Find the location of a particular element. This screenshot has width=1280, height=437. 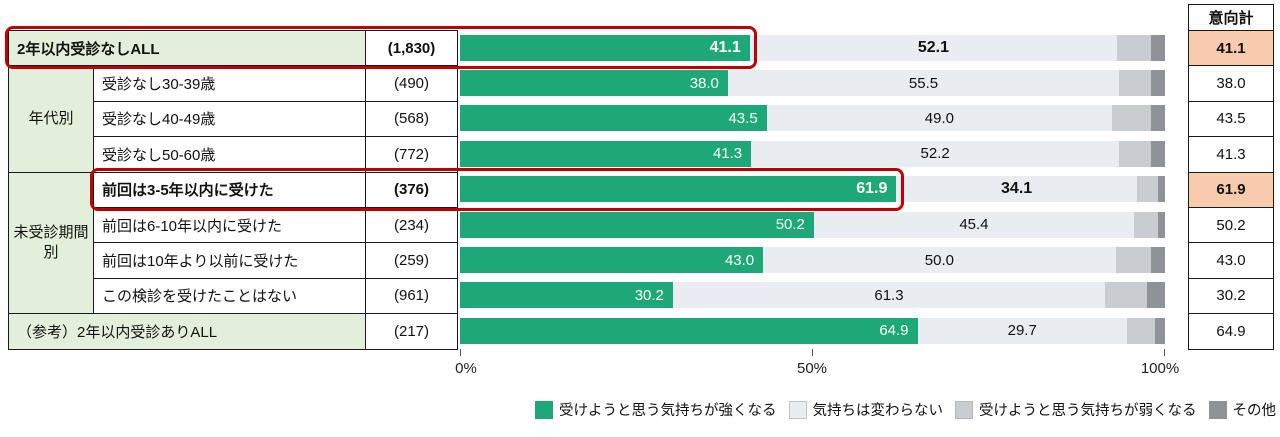

table-cell-label: 受診なし40-49歳 is located at coordinates (230, 119).